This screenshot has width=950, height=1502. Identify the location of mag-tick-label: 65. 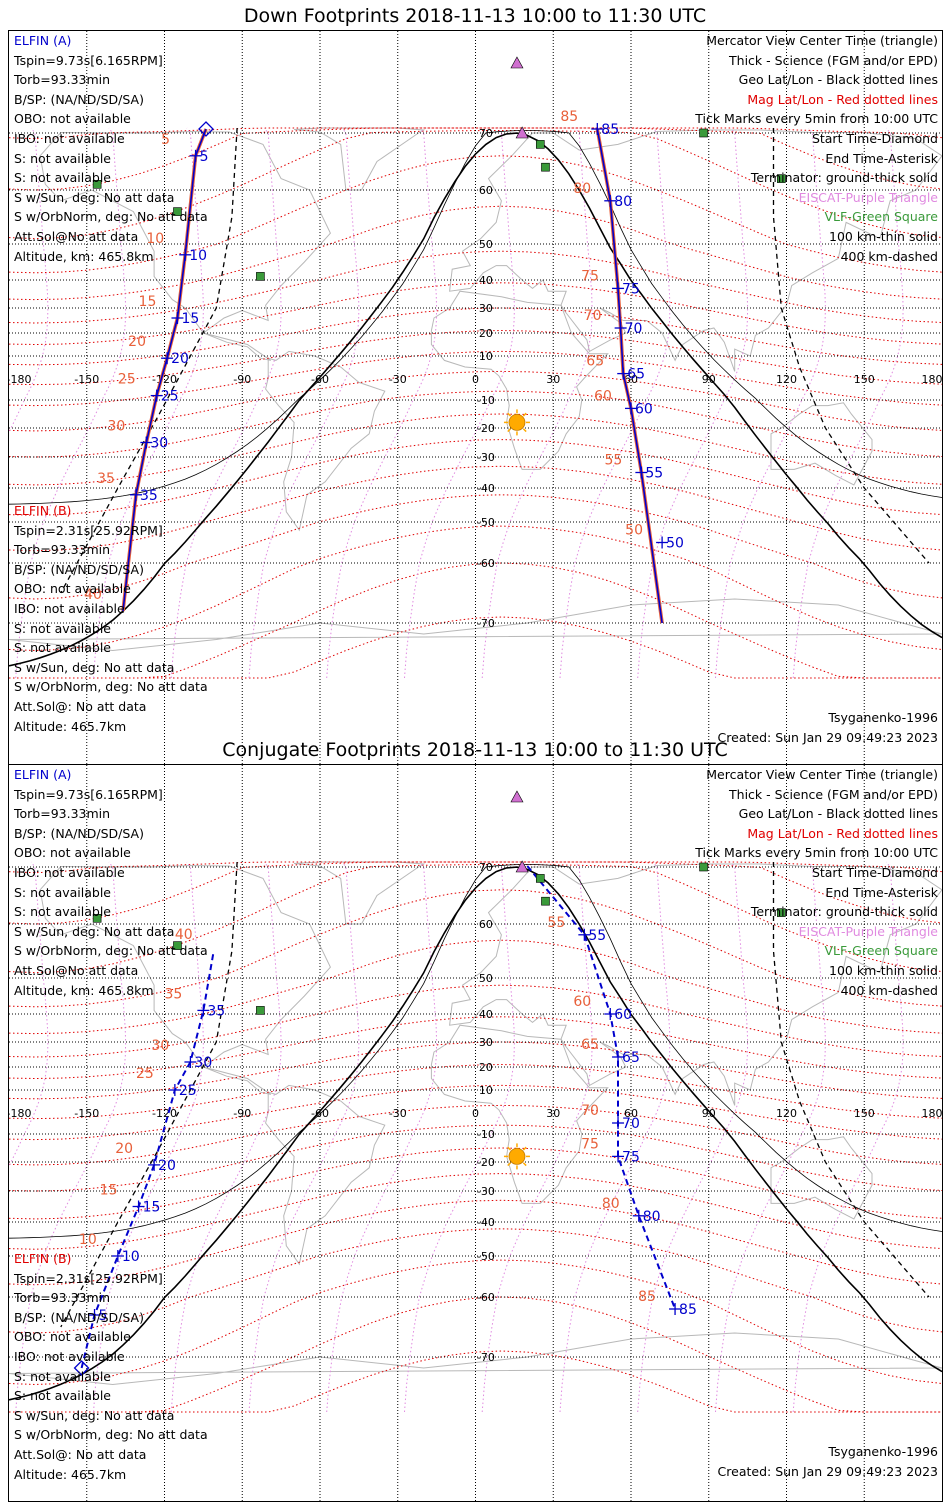
(595, 362).